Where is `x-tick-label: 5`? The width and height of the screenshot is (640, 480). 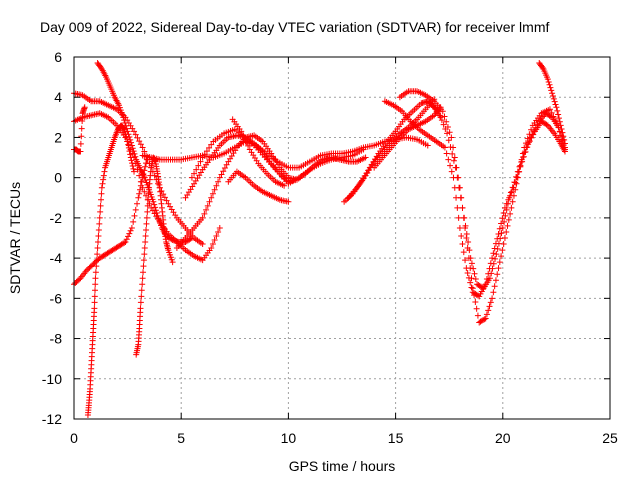
x-tick-label: 5 is located at coordinates (181, 438).